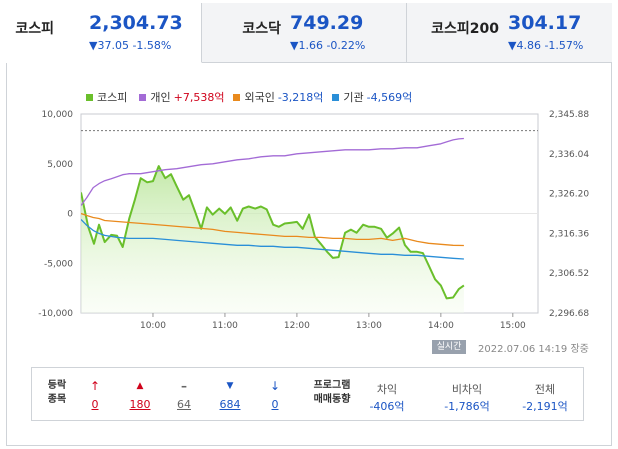 The image size is (618, 449). What do you see at coordinates (513, 326) in the screenshot?
I see `x-tick-label: 15:00` at bounding box center [513, 326].